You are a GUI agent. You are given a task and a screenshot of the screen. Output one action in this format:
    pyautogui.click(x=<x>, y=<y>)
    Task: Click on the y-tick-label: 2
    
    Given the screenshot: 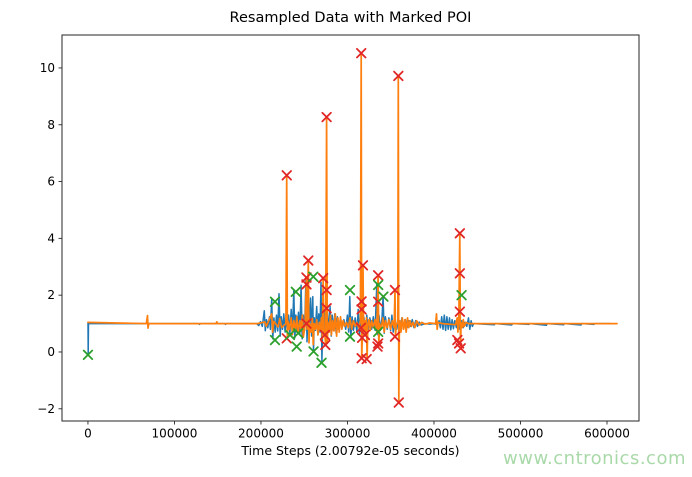 What is the action you would take?
    pyautogui.click(x=51, y=295)
    